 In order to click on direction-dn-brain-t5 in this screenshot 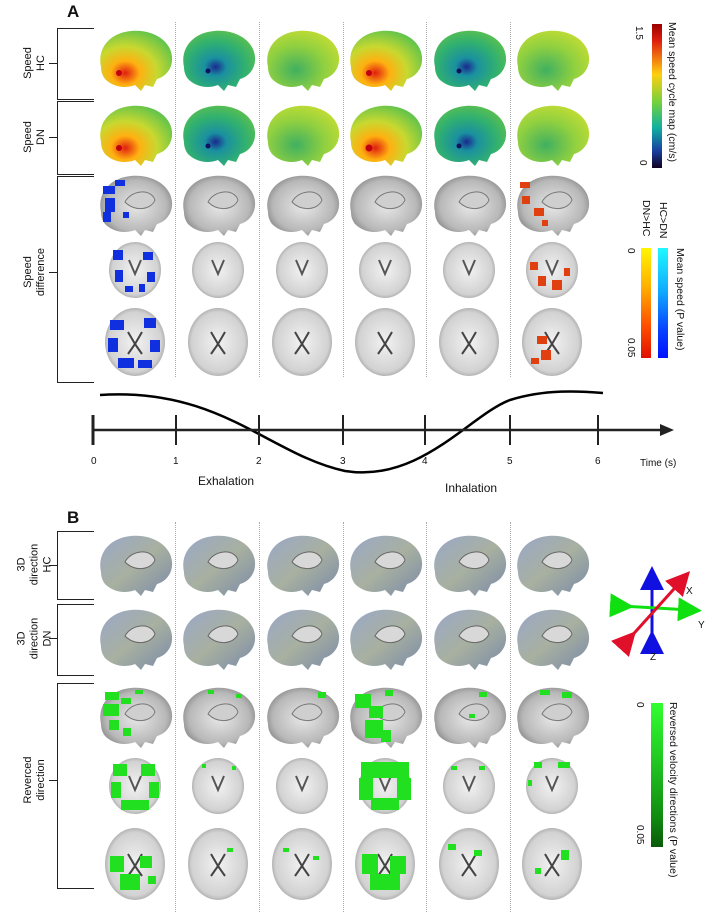, I will do `click(552, 639)`.